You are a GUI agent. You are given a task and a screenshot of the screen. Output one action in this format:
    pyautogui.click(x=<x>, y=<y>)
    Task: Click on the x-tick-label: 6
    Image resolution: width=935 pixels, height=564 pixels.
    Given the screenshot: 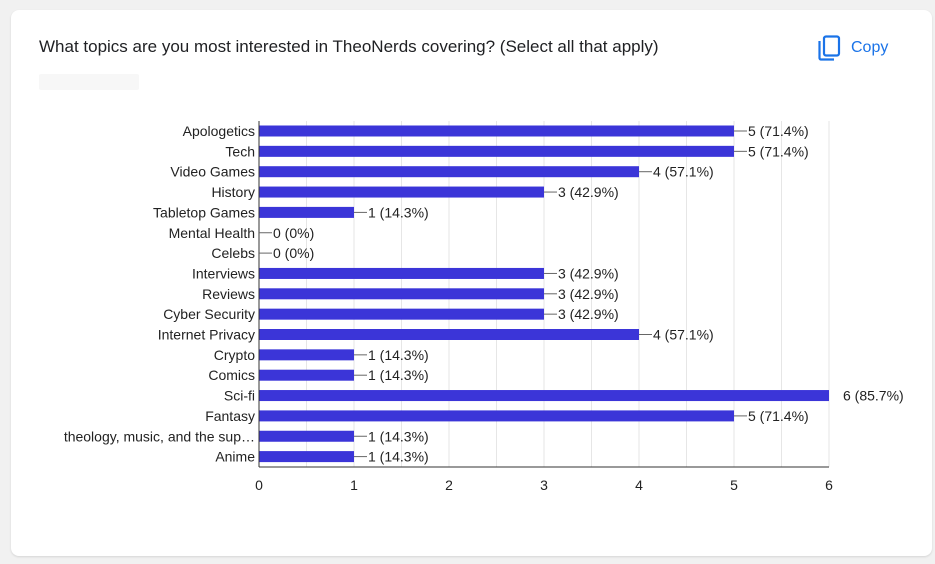 What is the action you would take?
    pyautogui.click(x=829, y=485)
    